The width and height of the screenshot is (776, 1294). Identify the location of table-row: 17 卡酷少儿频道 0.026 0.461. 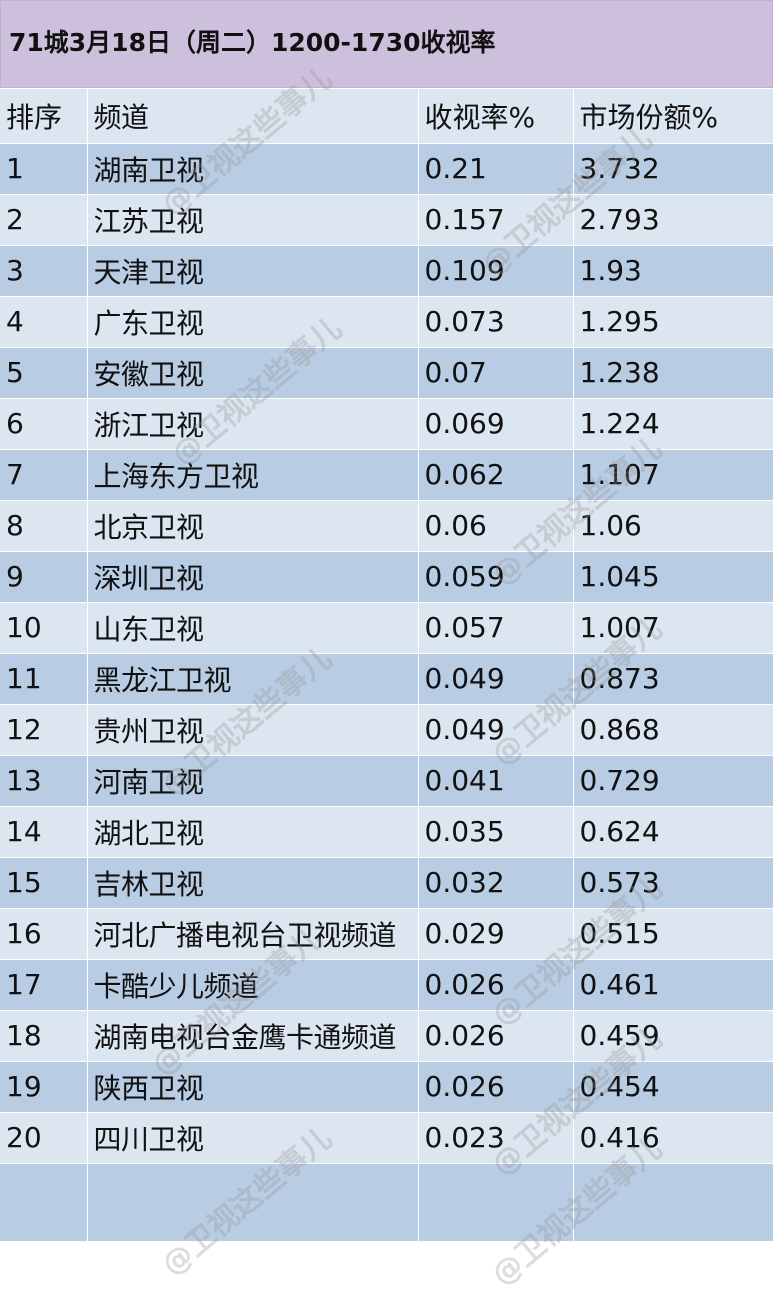
(387, 985).